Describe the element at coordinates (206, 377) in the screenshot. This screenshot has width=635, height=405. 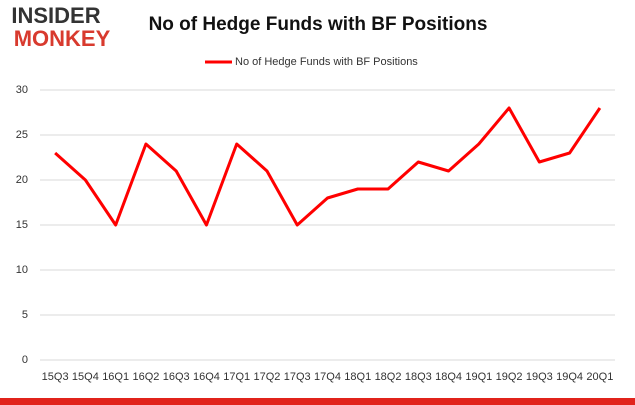
I see `x-tick-label: 16Q4` at that location.